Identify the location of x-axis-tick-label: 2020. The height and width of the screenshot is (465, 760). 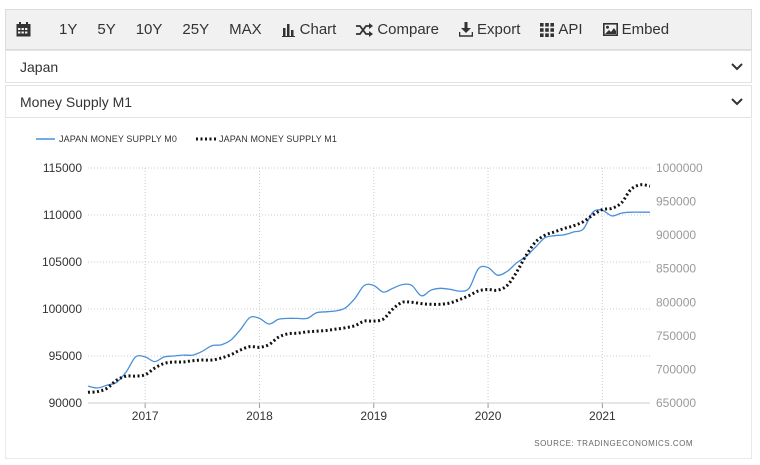
(488, 416).